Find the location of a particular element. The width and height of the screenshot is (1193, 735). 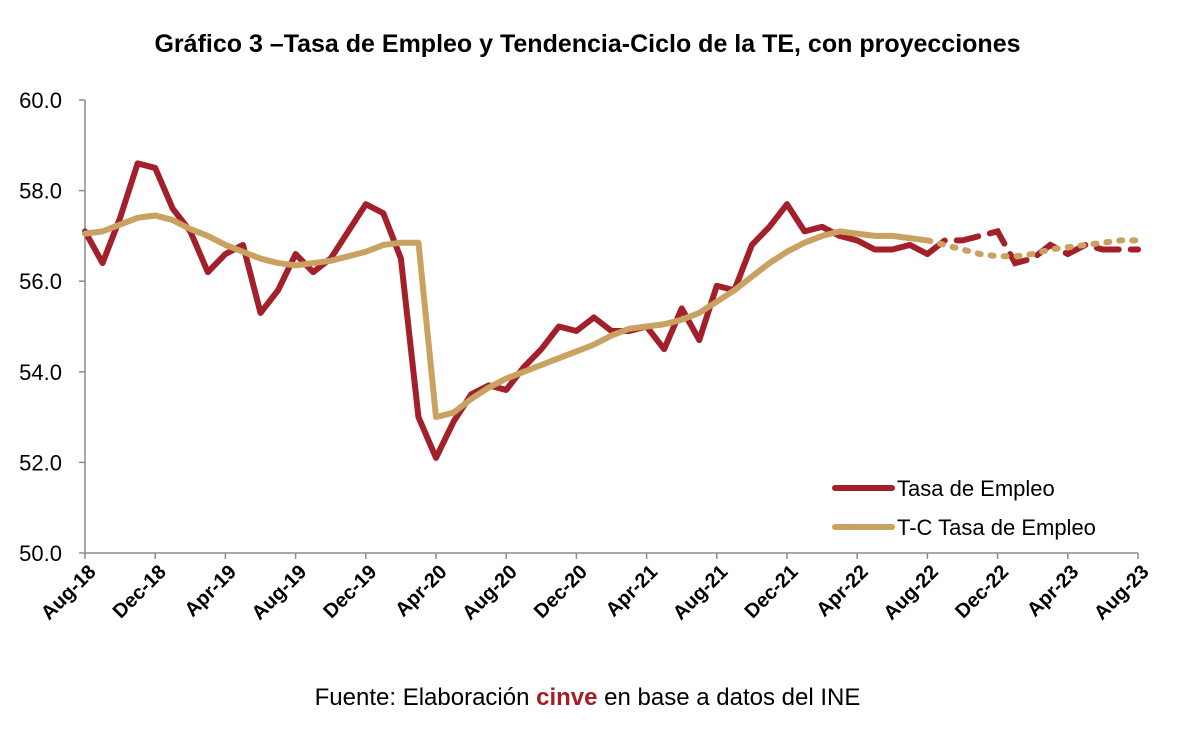

x-tick-label: Apr-22 is located at coordinates (842, 591).